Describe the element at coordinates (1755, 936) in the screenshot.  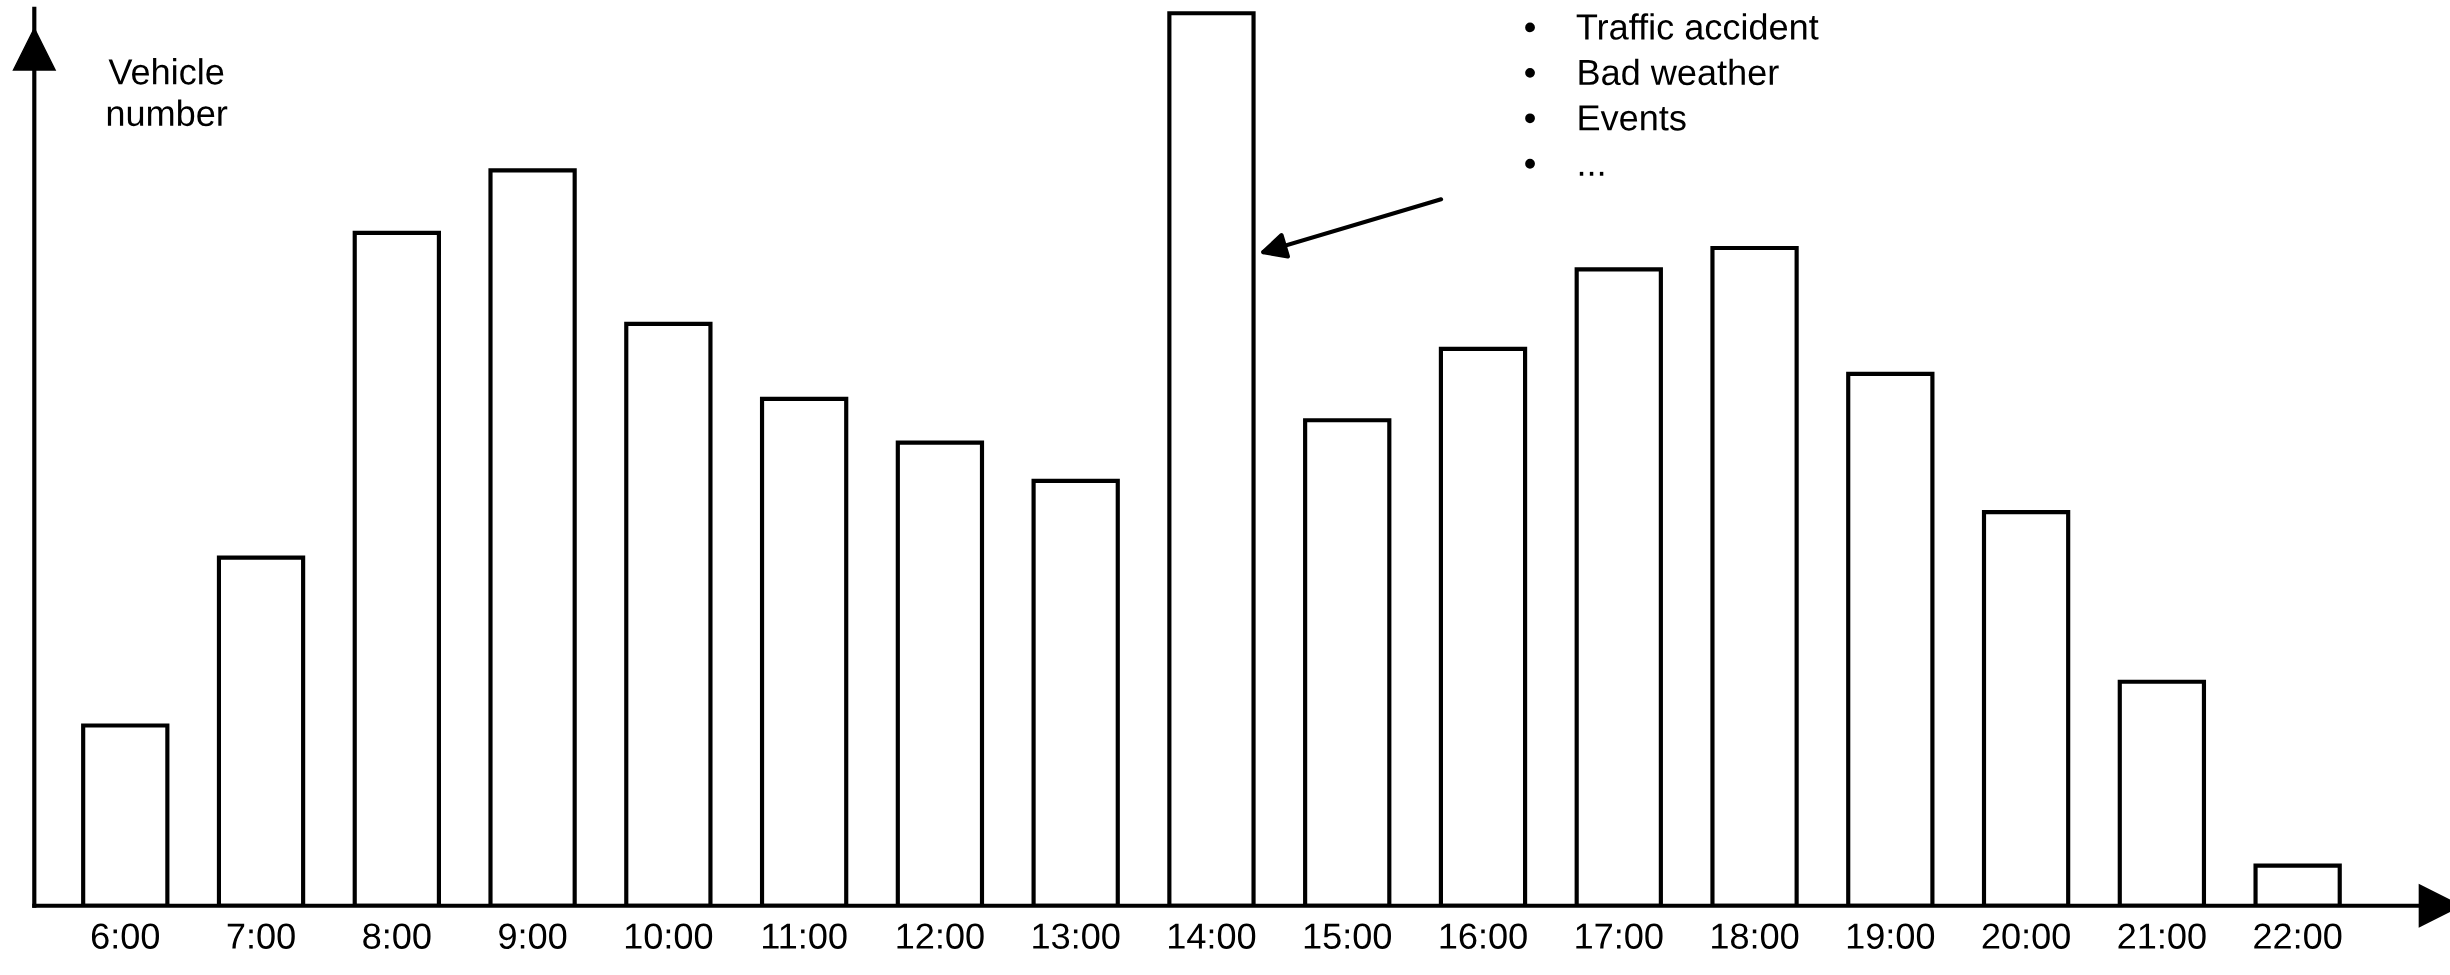
I see `x-tick-label: 18:00` at that location.